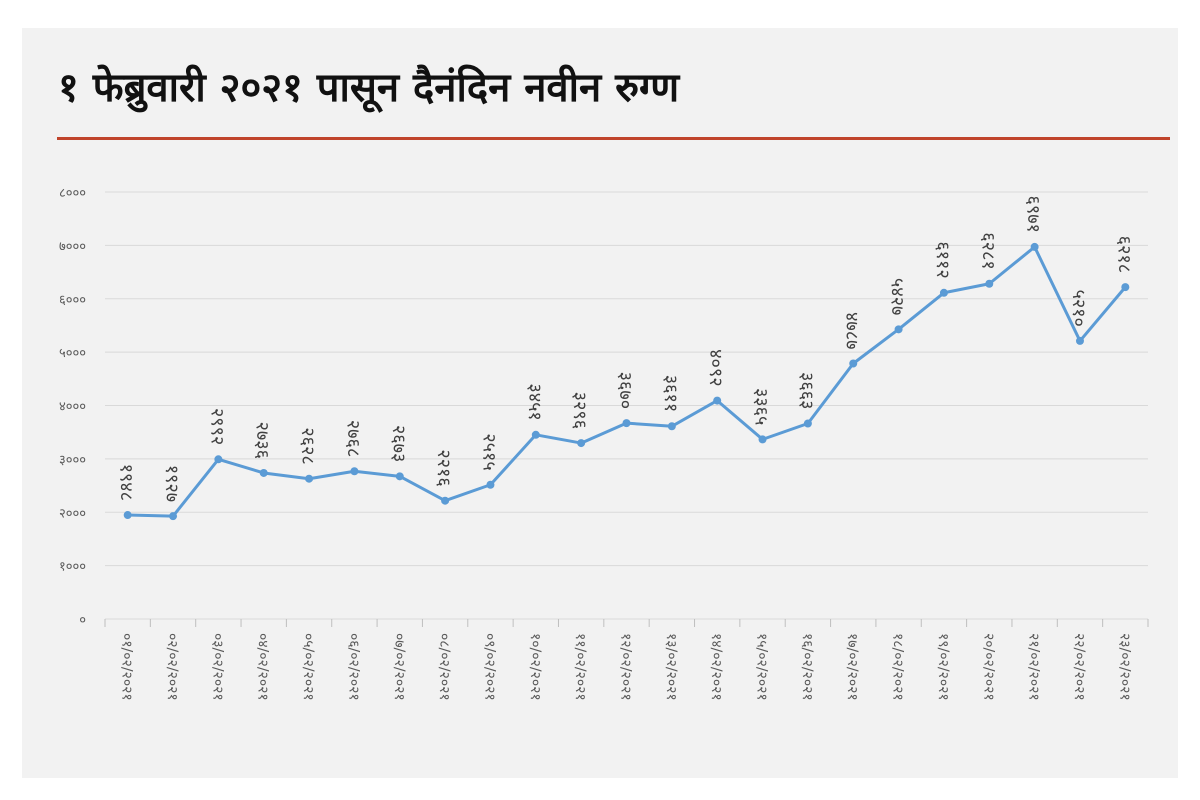  I want to click on data-label: २५१५, so click(488, 451).